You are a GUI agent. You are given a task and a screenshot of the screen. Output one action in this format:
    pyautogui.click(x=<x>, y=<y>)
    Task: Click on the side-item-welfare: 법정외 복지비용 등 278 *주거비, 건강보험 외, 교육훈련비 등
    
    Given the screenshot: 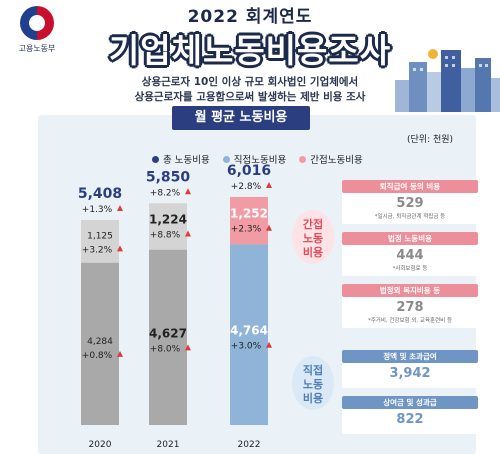 What is the action you would take?
    pyautogui.click(x=410, y=306)
    